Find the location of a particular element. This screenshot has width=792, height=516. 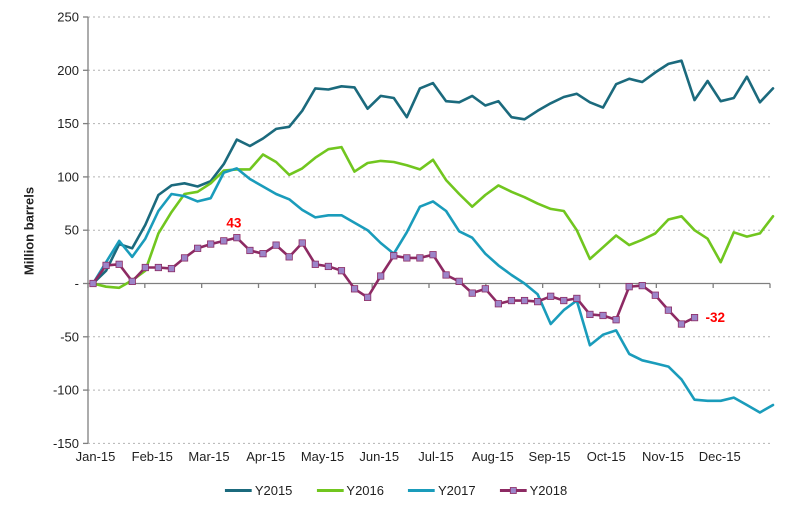

x-tick-label: Feb-15 is located at coordinates (152, 456).